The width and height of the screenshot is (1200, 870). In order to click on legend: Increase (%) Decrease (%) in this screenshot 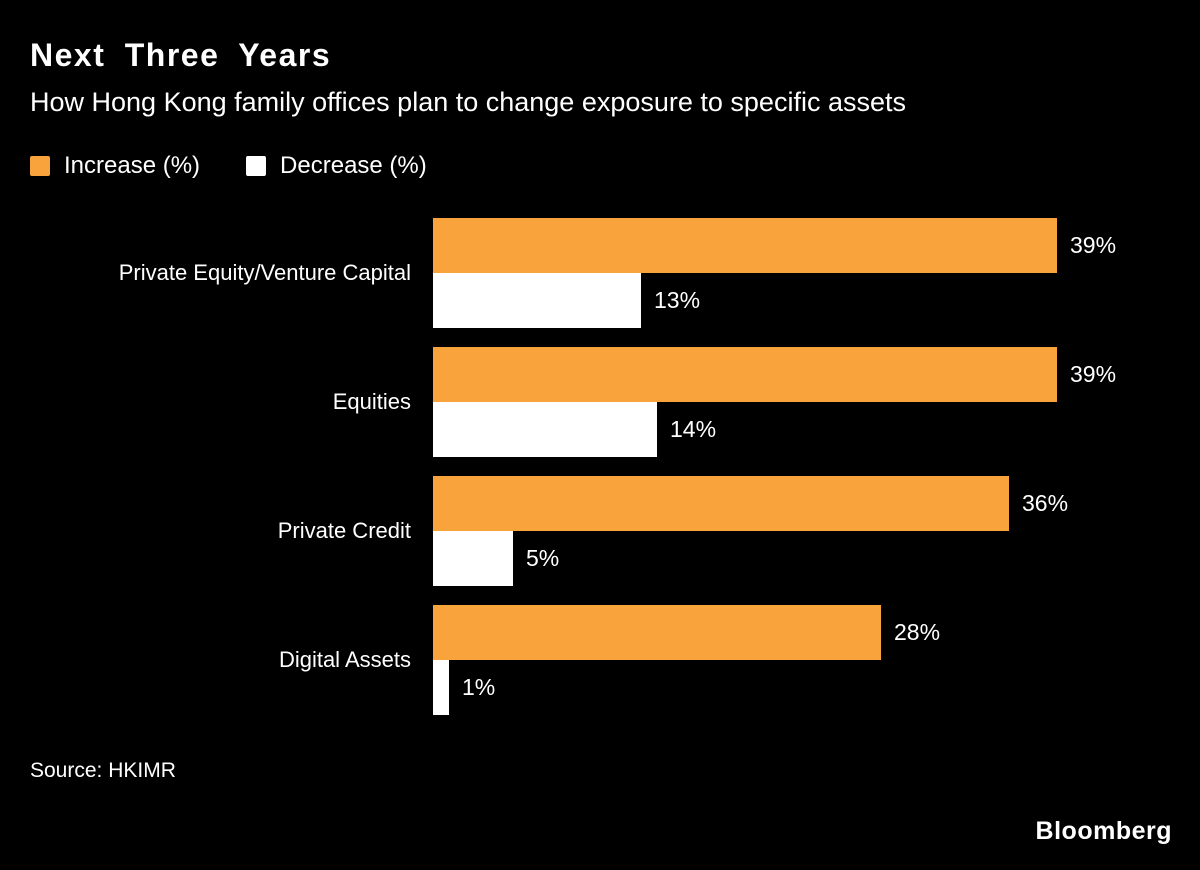, I will do `click(600, 166)`.